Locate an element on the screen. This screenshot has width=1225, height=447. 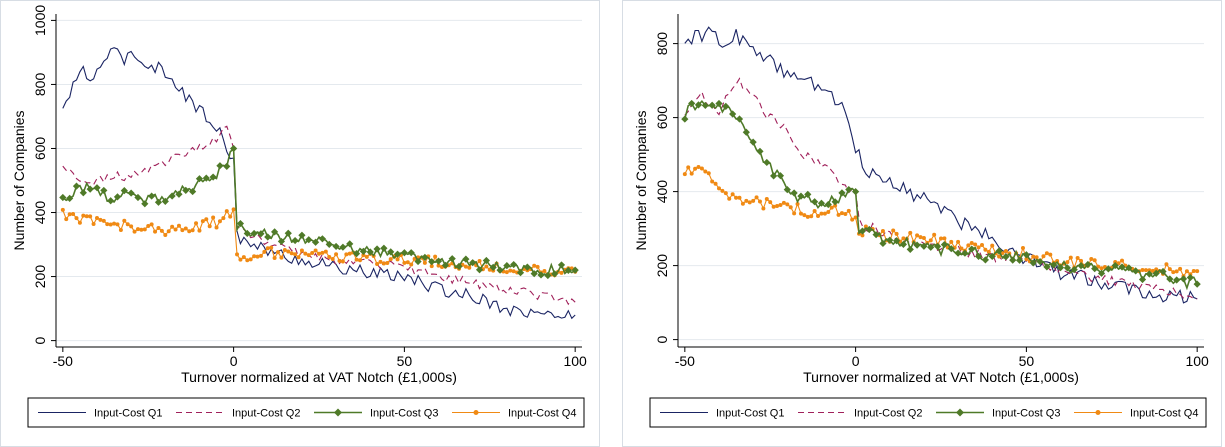
legend-label-3: Input-Cost Q3 is located at coordinates (404, 414).